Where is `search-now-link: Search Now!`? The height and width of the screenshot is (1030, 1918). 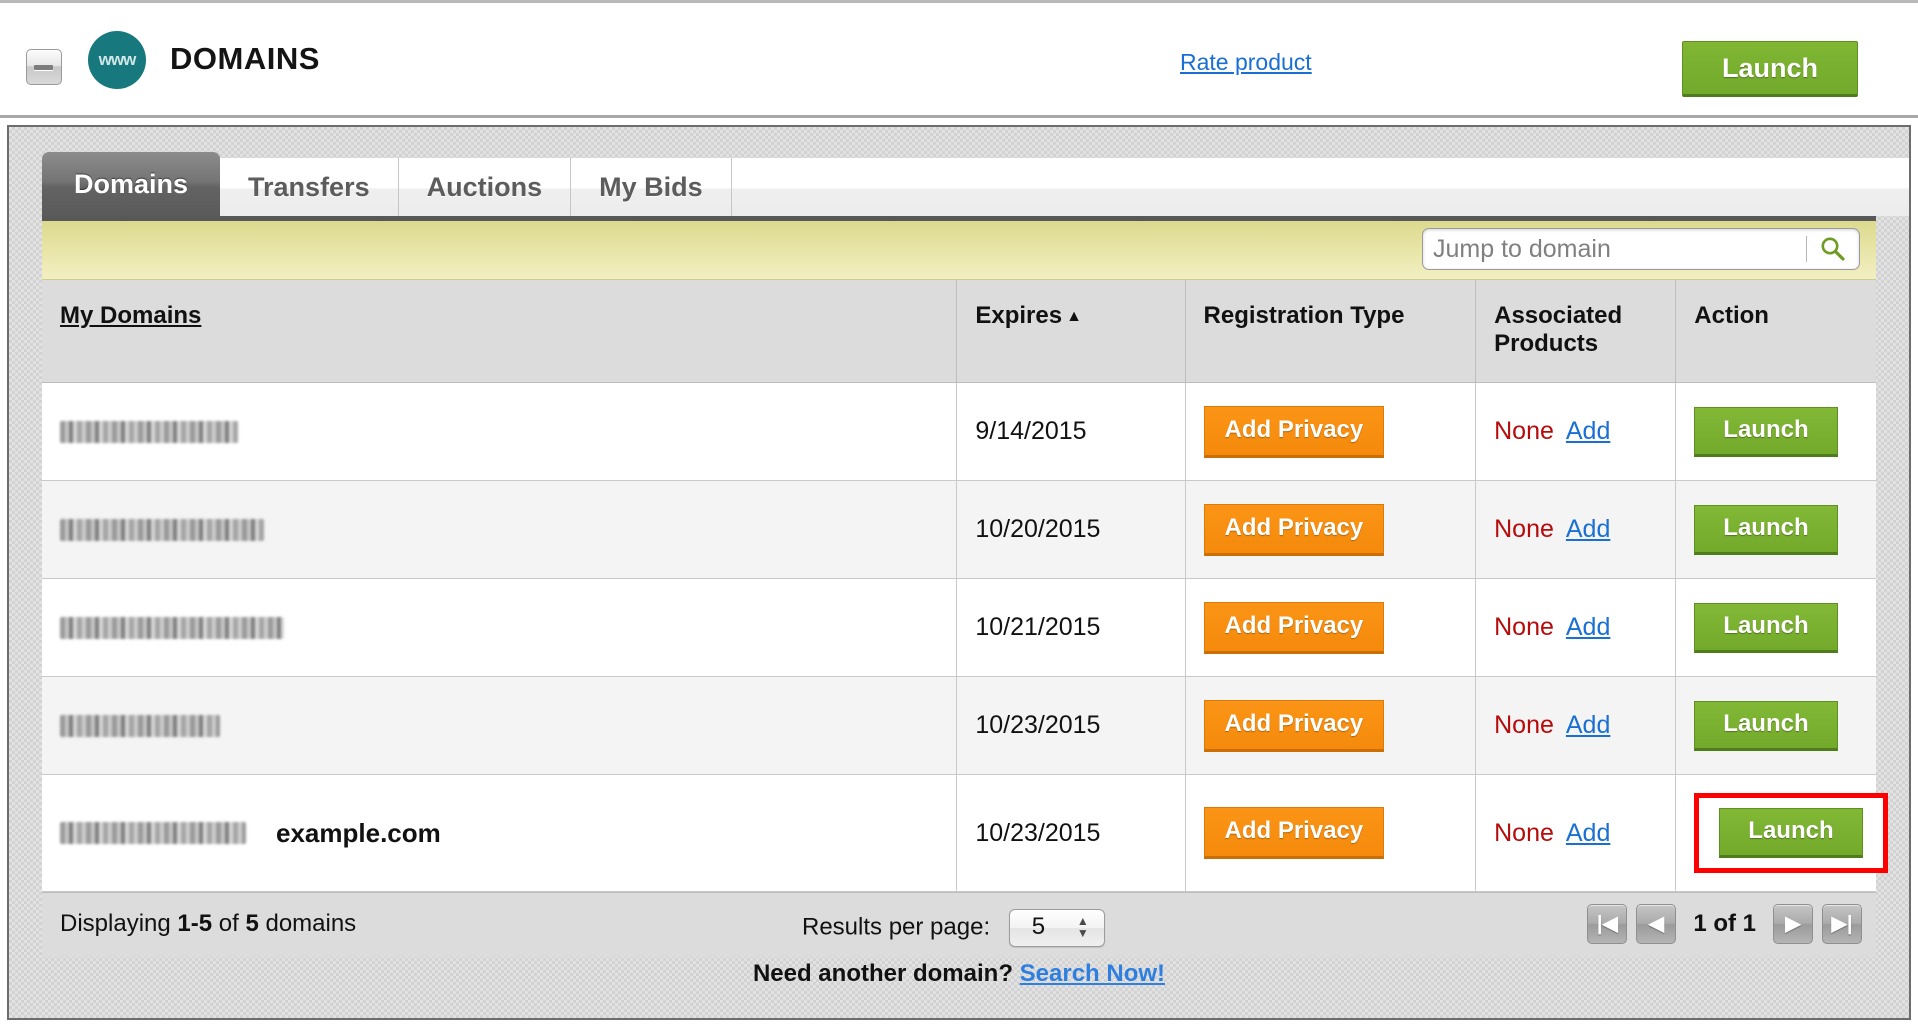
search-now-link: Search Now! is located at coordinates (1092, 973).